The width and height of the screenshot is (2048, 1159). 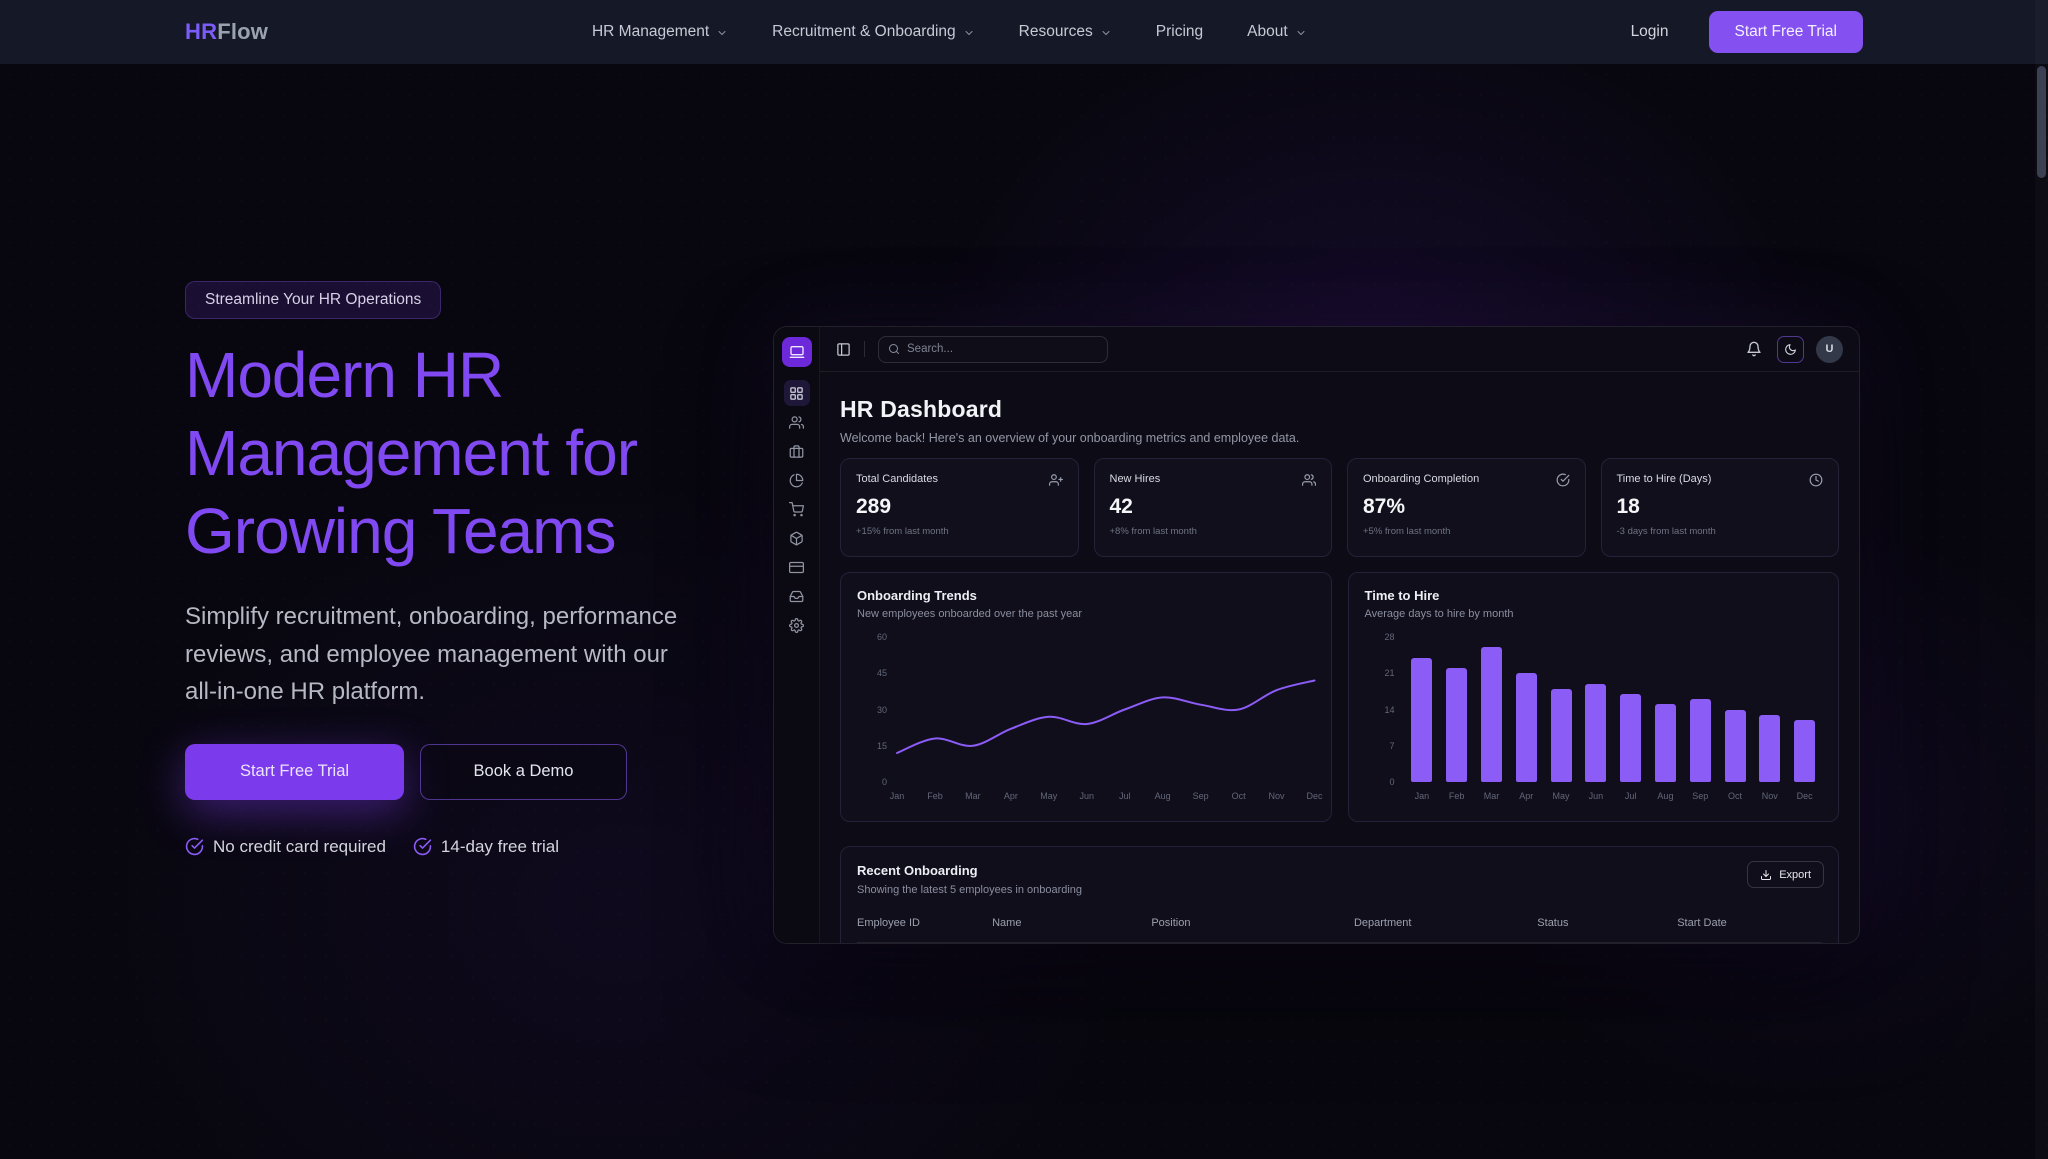 I want to click on dashboard-sidebar, so click(x=797, y=635).